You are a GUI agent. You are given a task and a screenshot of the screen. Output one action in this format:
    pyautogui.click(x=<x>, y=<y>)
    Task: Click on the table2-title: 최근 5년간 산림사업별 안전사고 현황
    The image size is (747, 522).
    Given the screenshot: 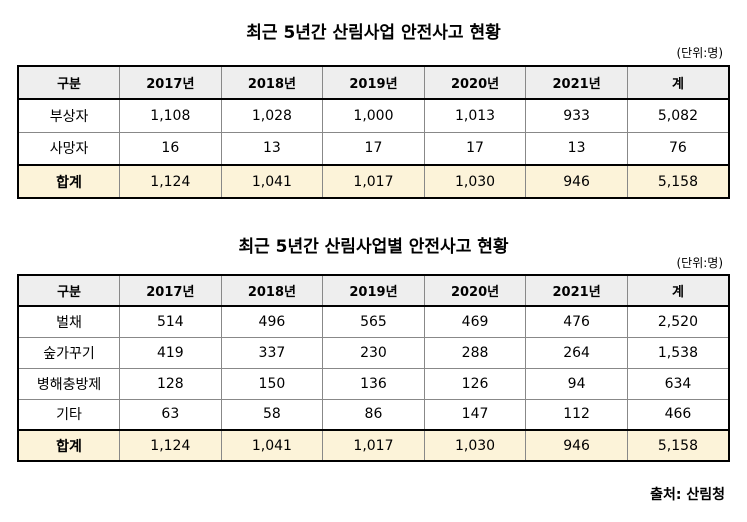 What is the action you would take?
    pyautogui.click(x=373, y=247)
    